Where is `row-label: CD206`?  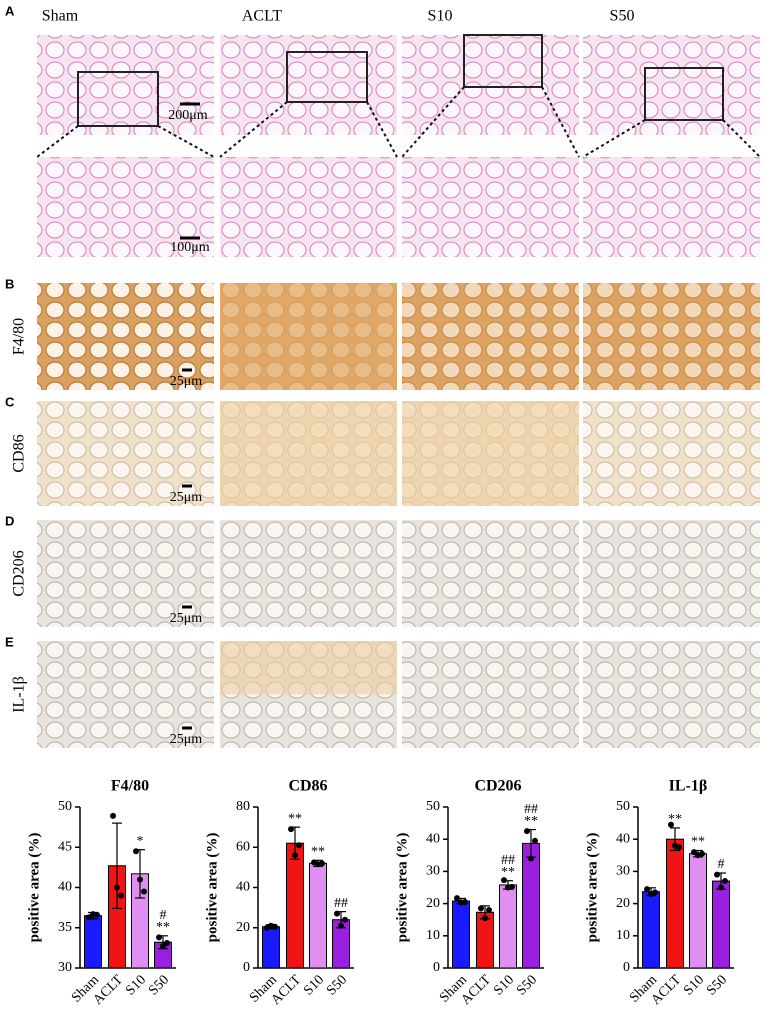
row-label: CD206 is located at coordinates (19, 573).